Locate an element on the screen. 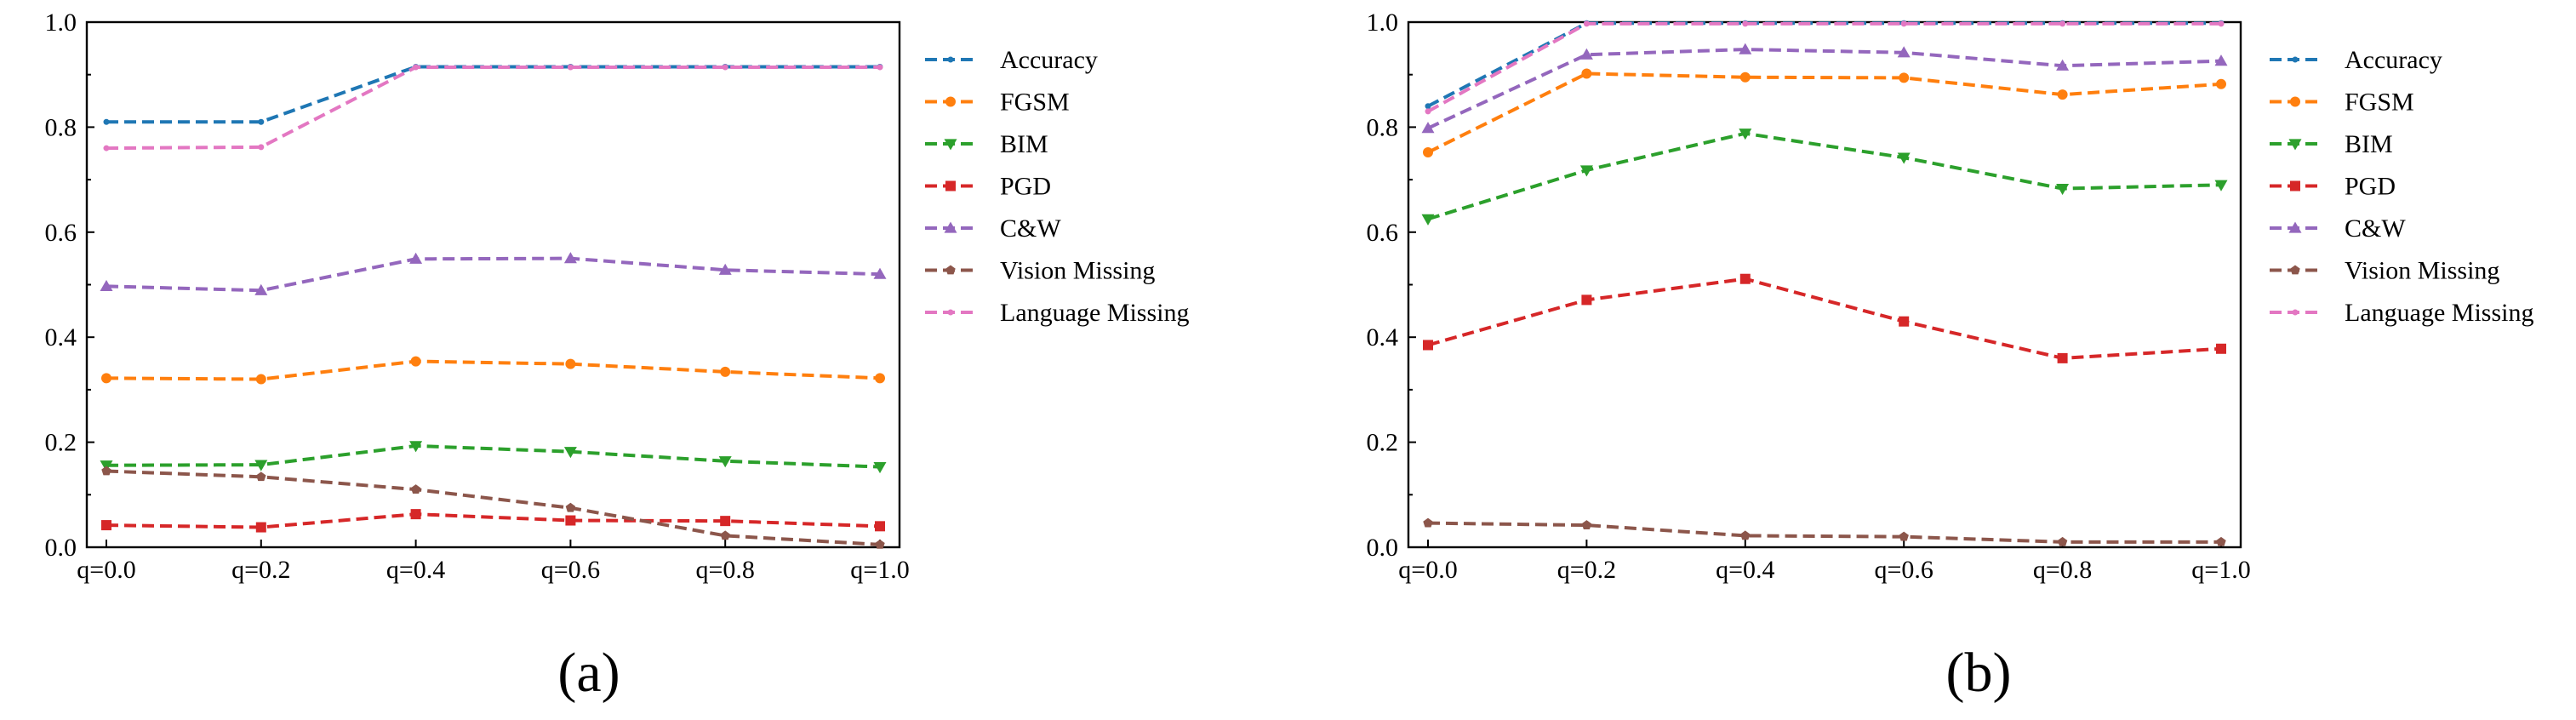 Image resolution: width=2576 pixels, height=720 pixels. legend-label: BIM is located at coordinates (1024, 144).